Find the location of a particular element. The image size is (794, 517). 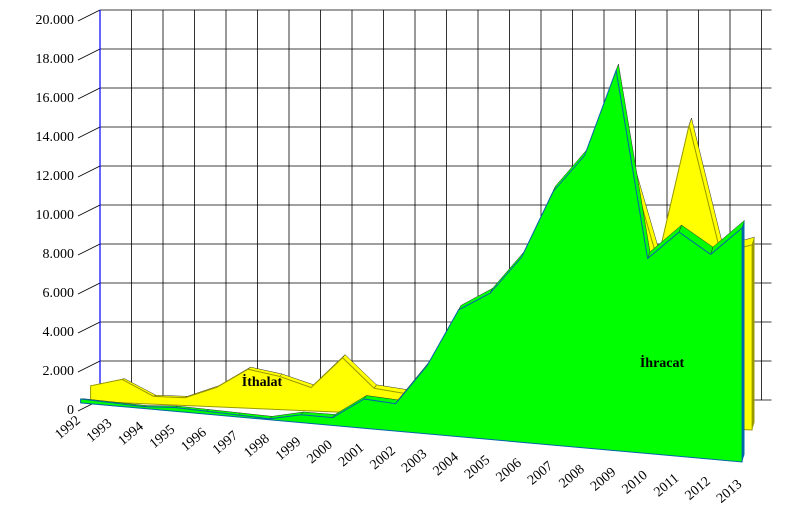

x-tick-label: 1998 is located at coordinates (257, 445).